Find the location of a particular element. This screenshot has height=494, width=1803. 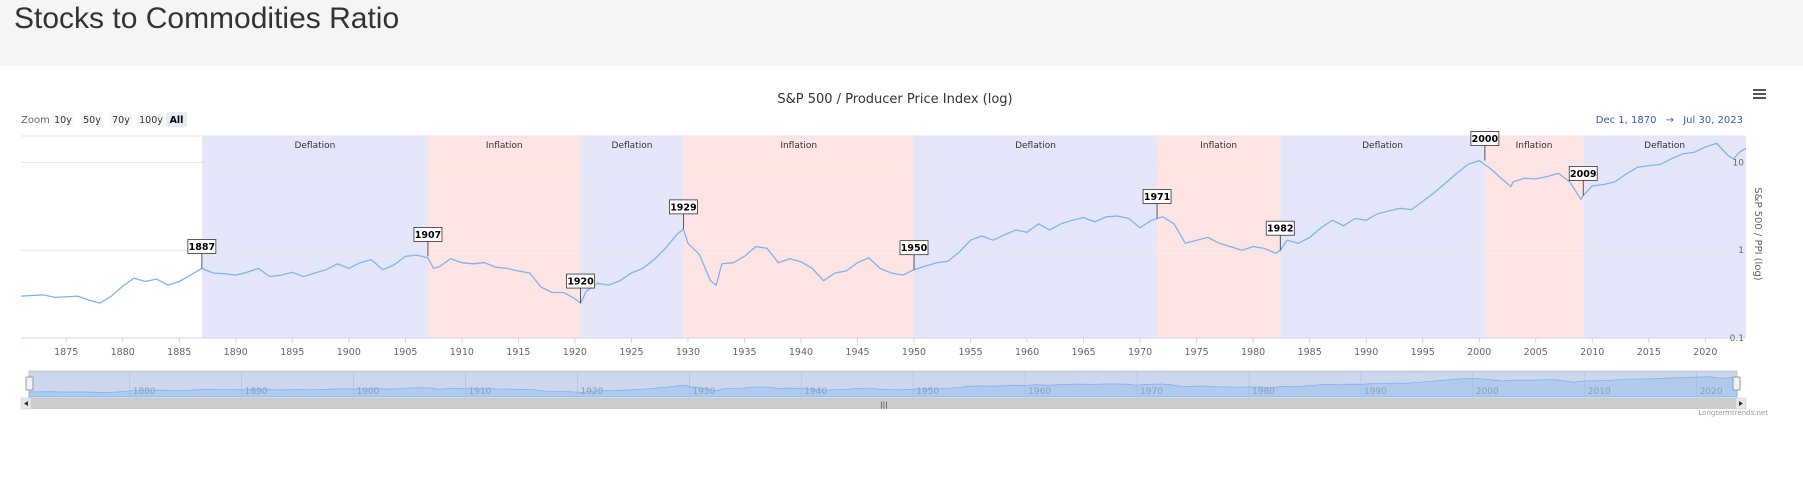

y-tick-label: 10 is located at coordinates (1739, 163).